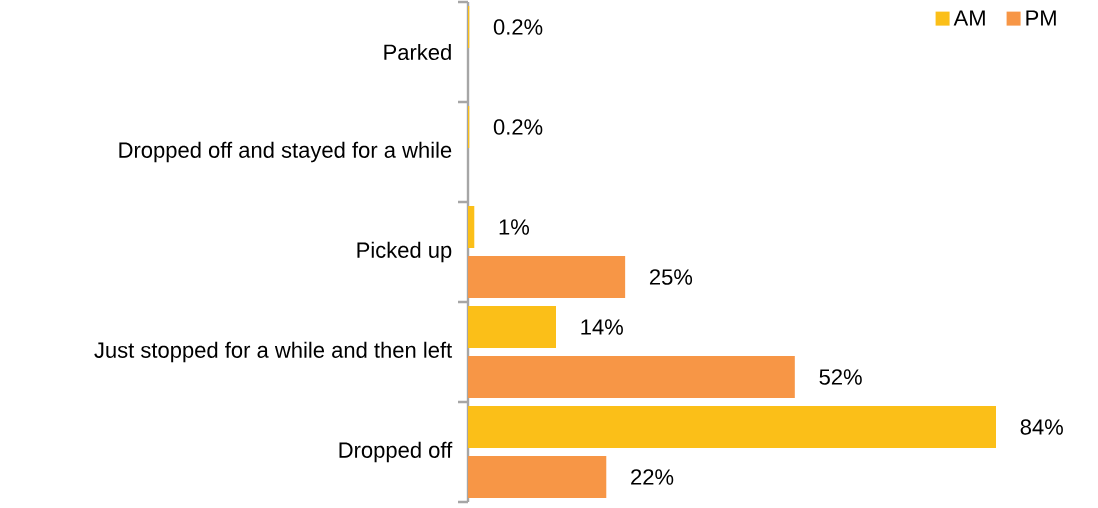  Describe the element at coordinates (1041, 427) in the screenshot. I see `data-label: 84%` at that location.